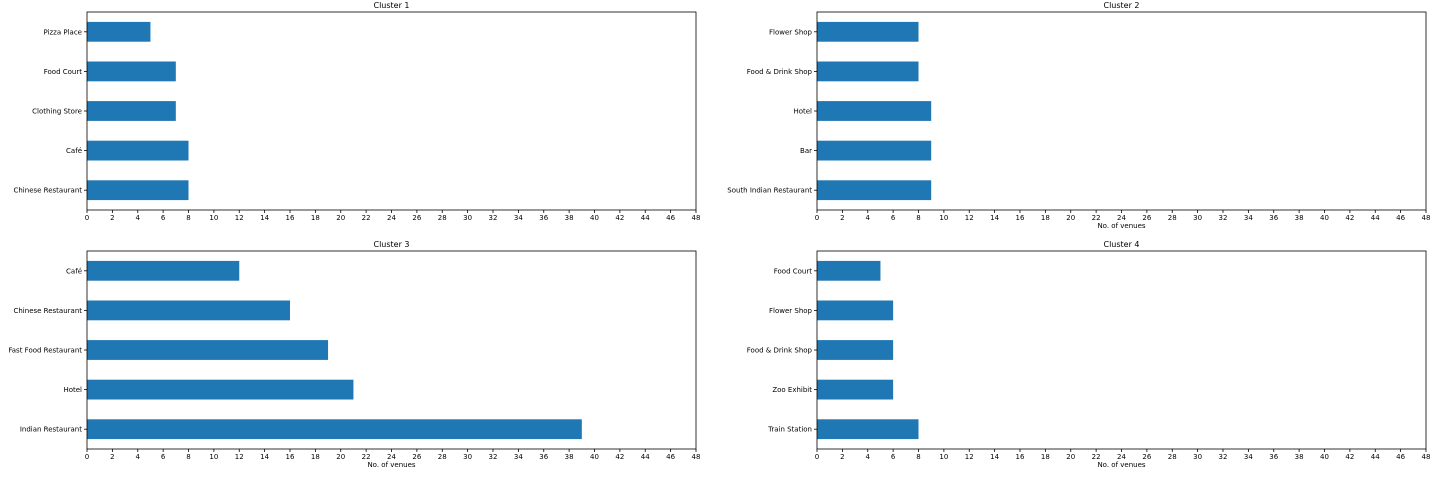 The height and width of the screenshot is (479, 1434). Describe the element at coordinates (467, 457) in the screenshot. I see `x-tick-label: 30` at that location.